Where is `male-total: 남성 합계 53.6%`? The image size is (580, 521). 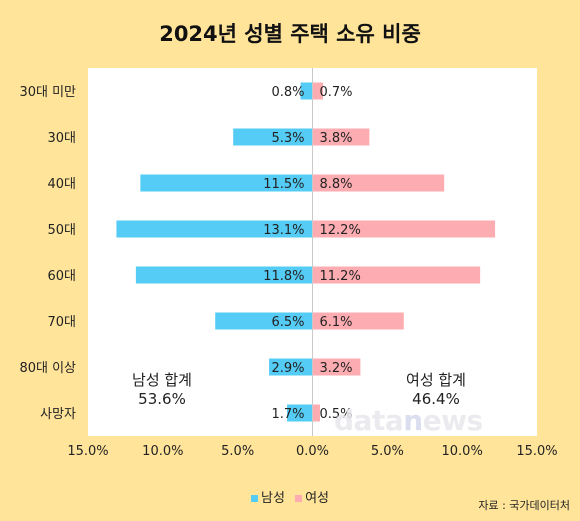
male-total: 남성 합계 53.6% is located at coordinates (162, 390).